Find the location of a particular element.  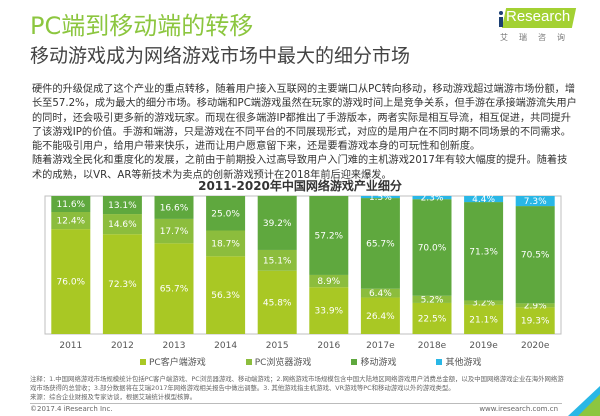

legend-label: PC浏览器游戏 is located at coordinates (283, 363).